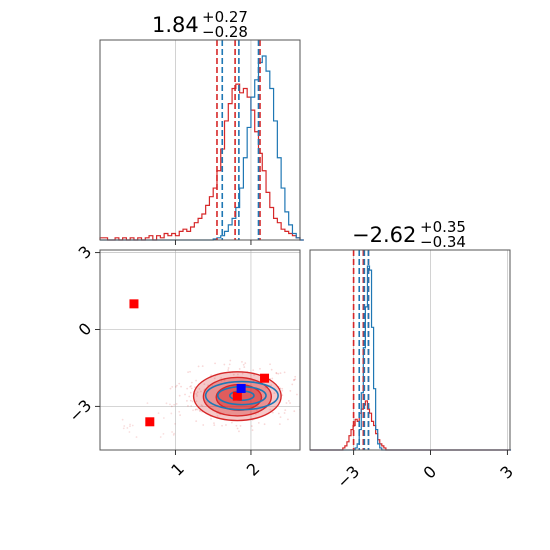 The image size is (550, 550). What do you see at coordinates (85, 329) in the screenshot?
I see `y-tick-label: 0` at bounding box center [85, 329].